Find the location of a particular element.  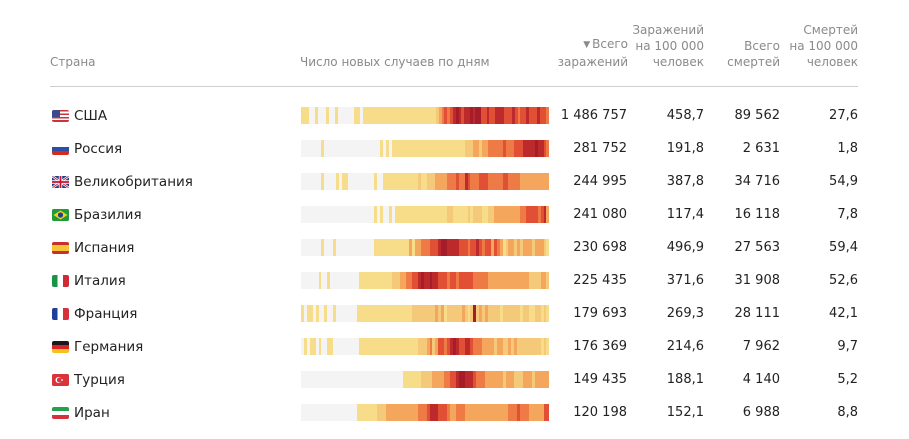

total-deaths-value: 89 562 is located at coordinates (757, 115).